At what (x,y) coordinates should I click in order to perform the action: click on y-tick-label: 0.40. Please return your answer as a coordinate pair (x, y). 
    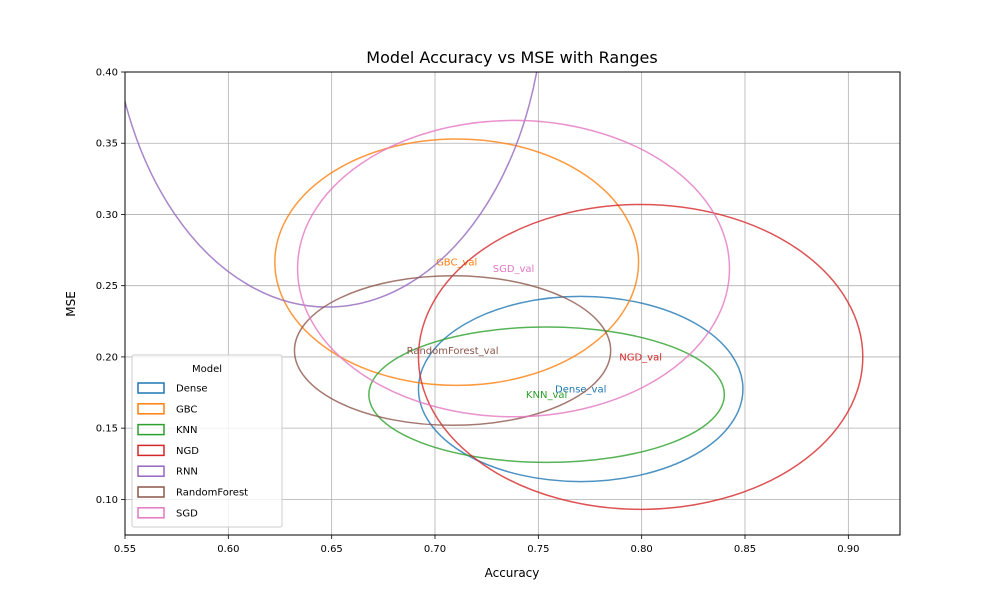
    Looking at the image, I should click on (107, 73).